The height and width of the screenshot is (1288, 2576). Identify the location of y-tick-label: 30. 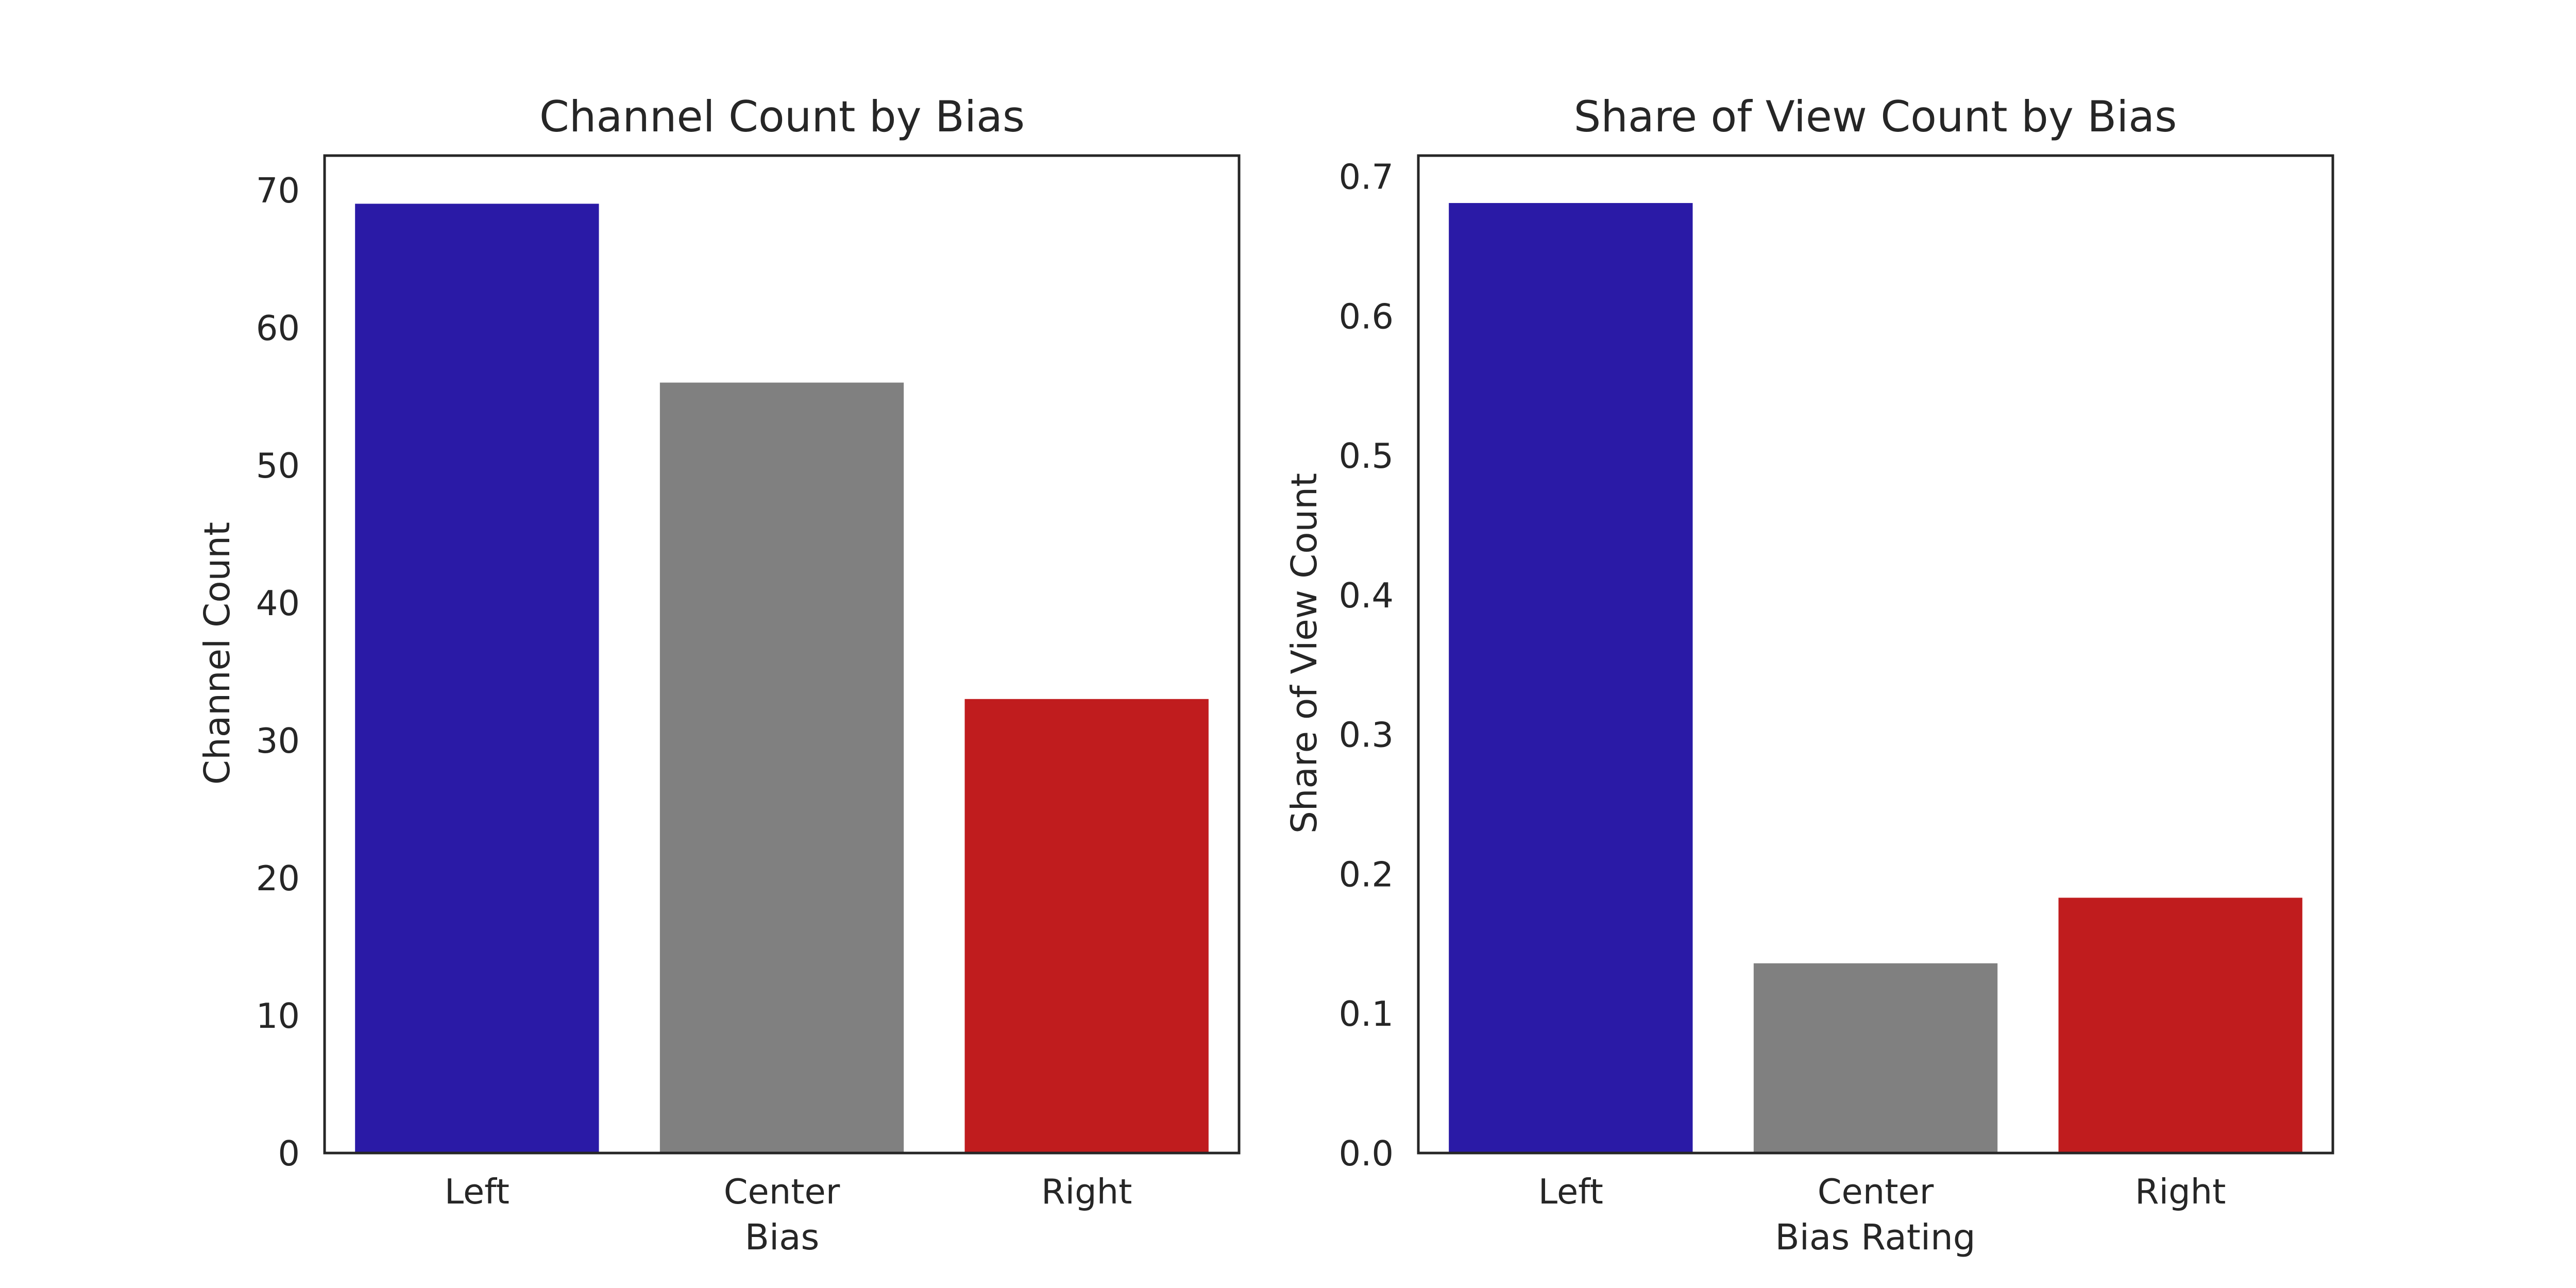
(278, 741).